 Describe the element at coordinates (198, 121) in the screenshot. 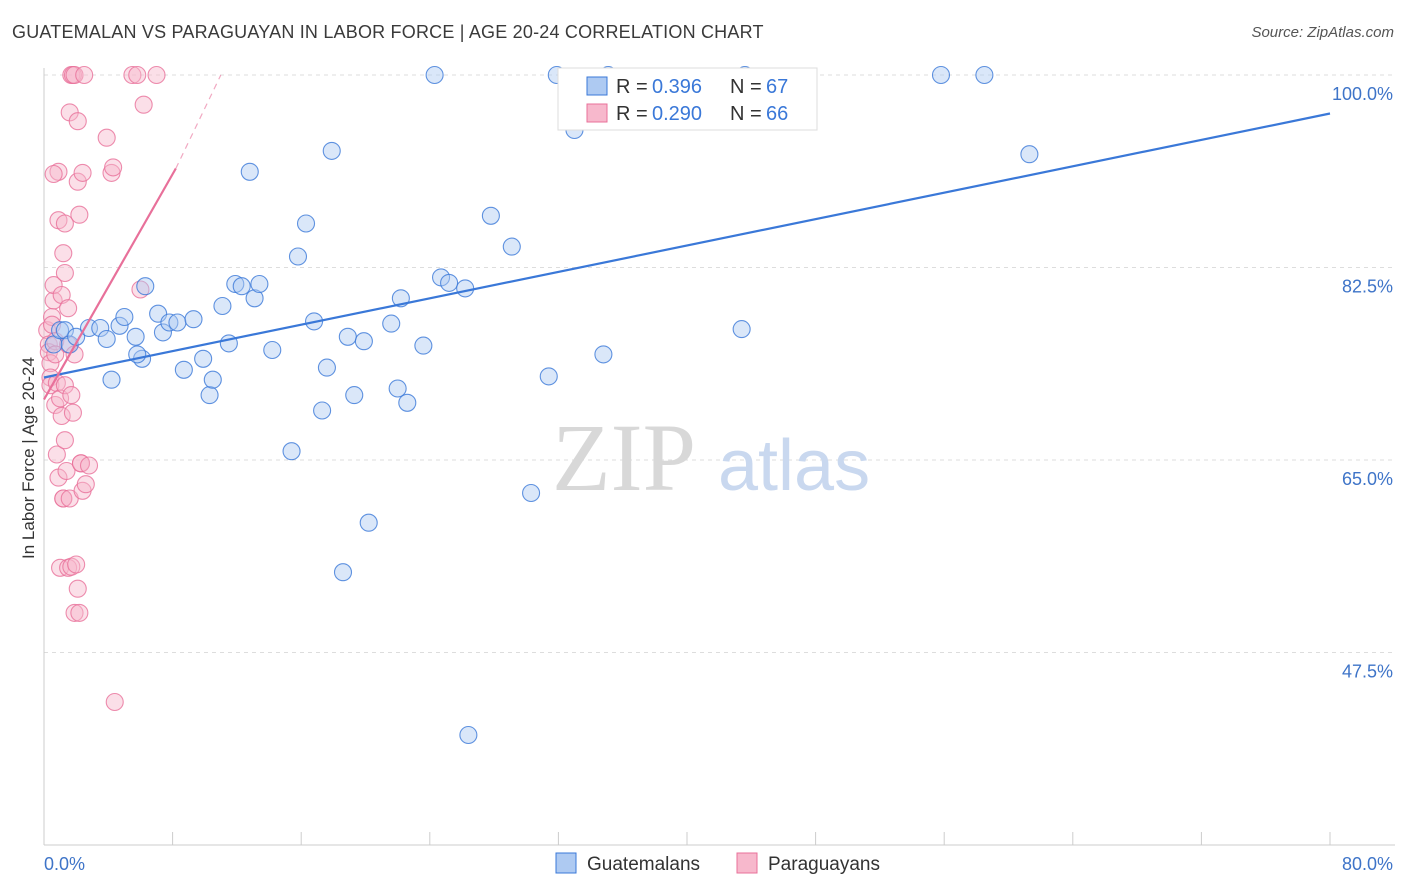

I see `paraguayans-trend-extension` at that location.